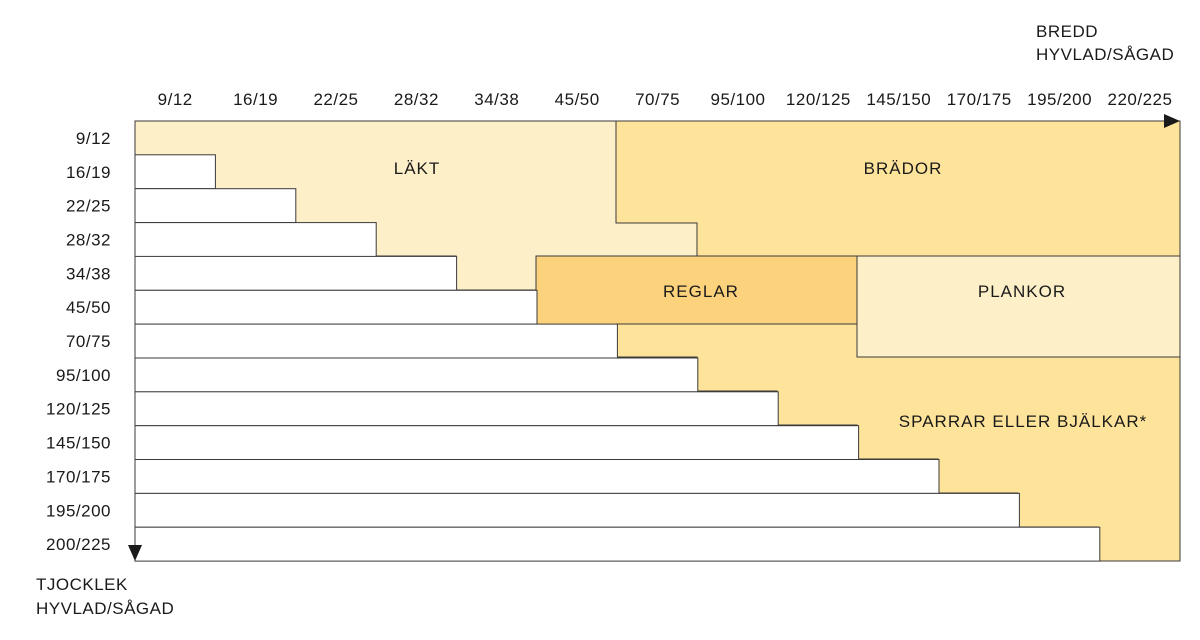 This screenshot has width=1200, height=640. Describe the element at coordinates (1059, 99) in the screenshot. I see `width-tick-label: 195/200` at that location.